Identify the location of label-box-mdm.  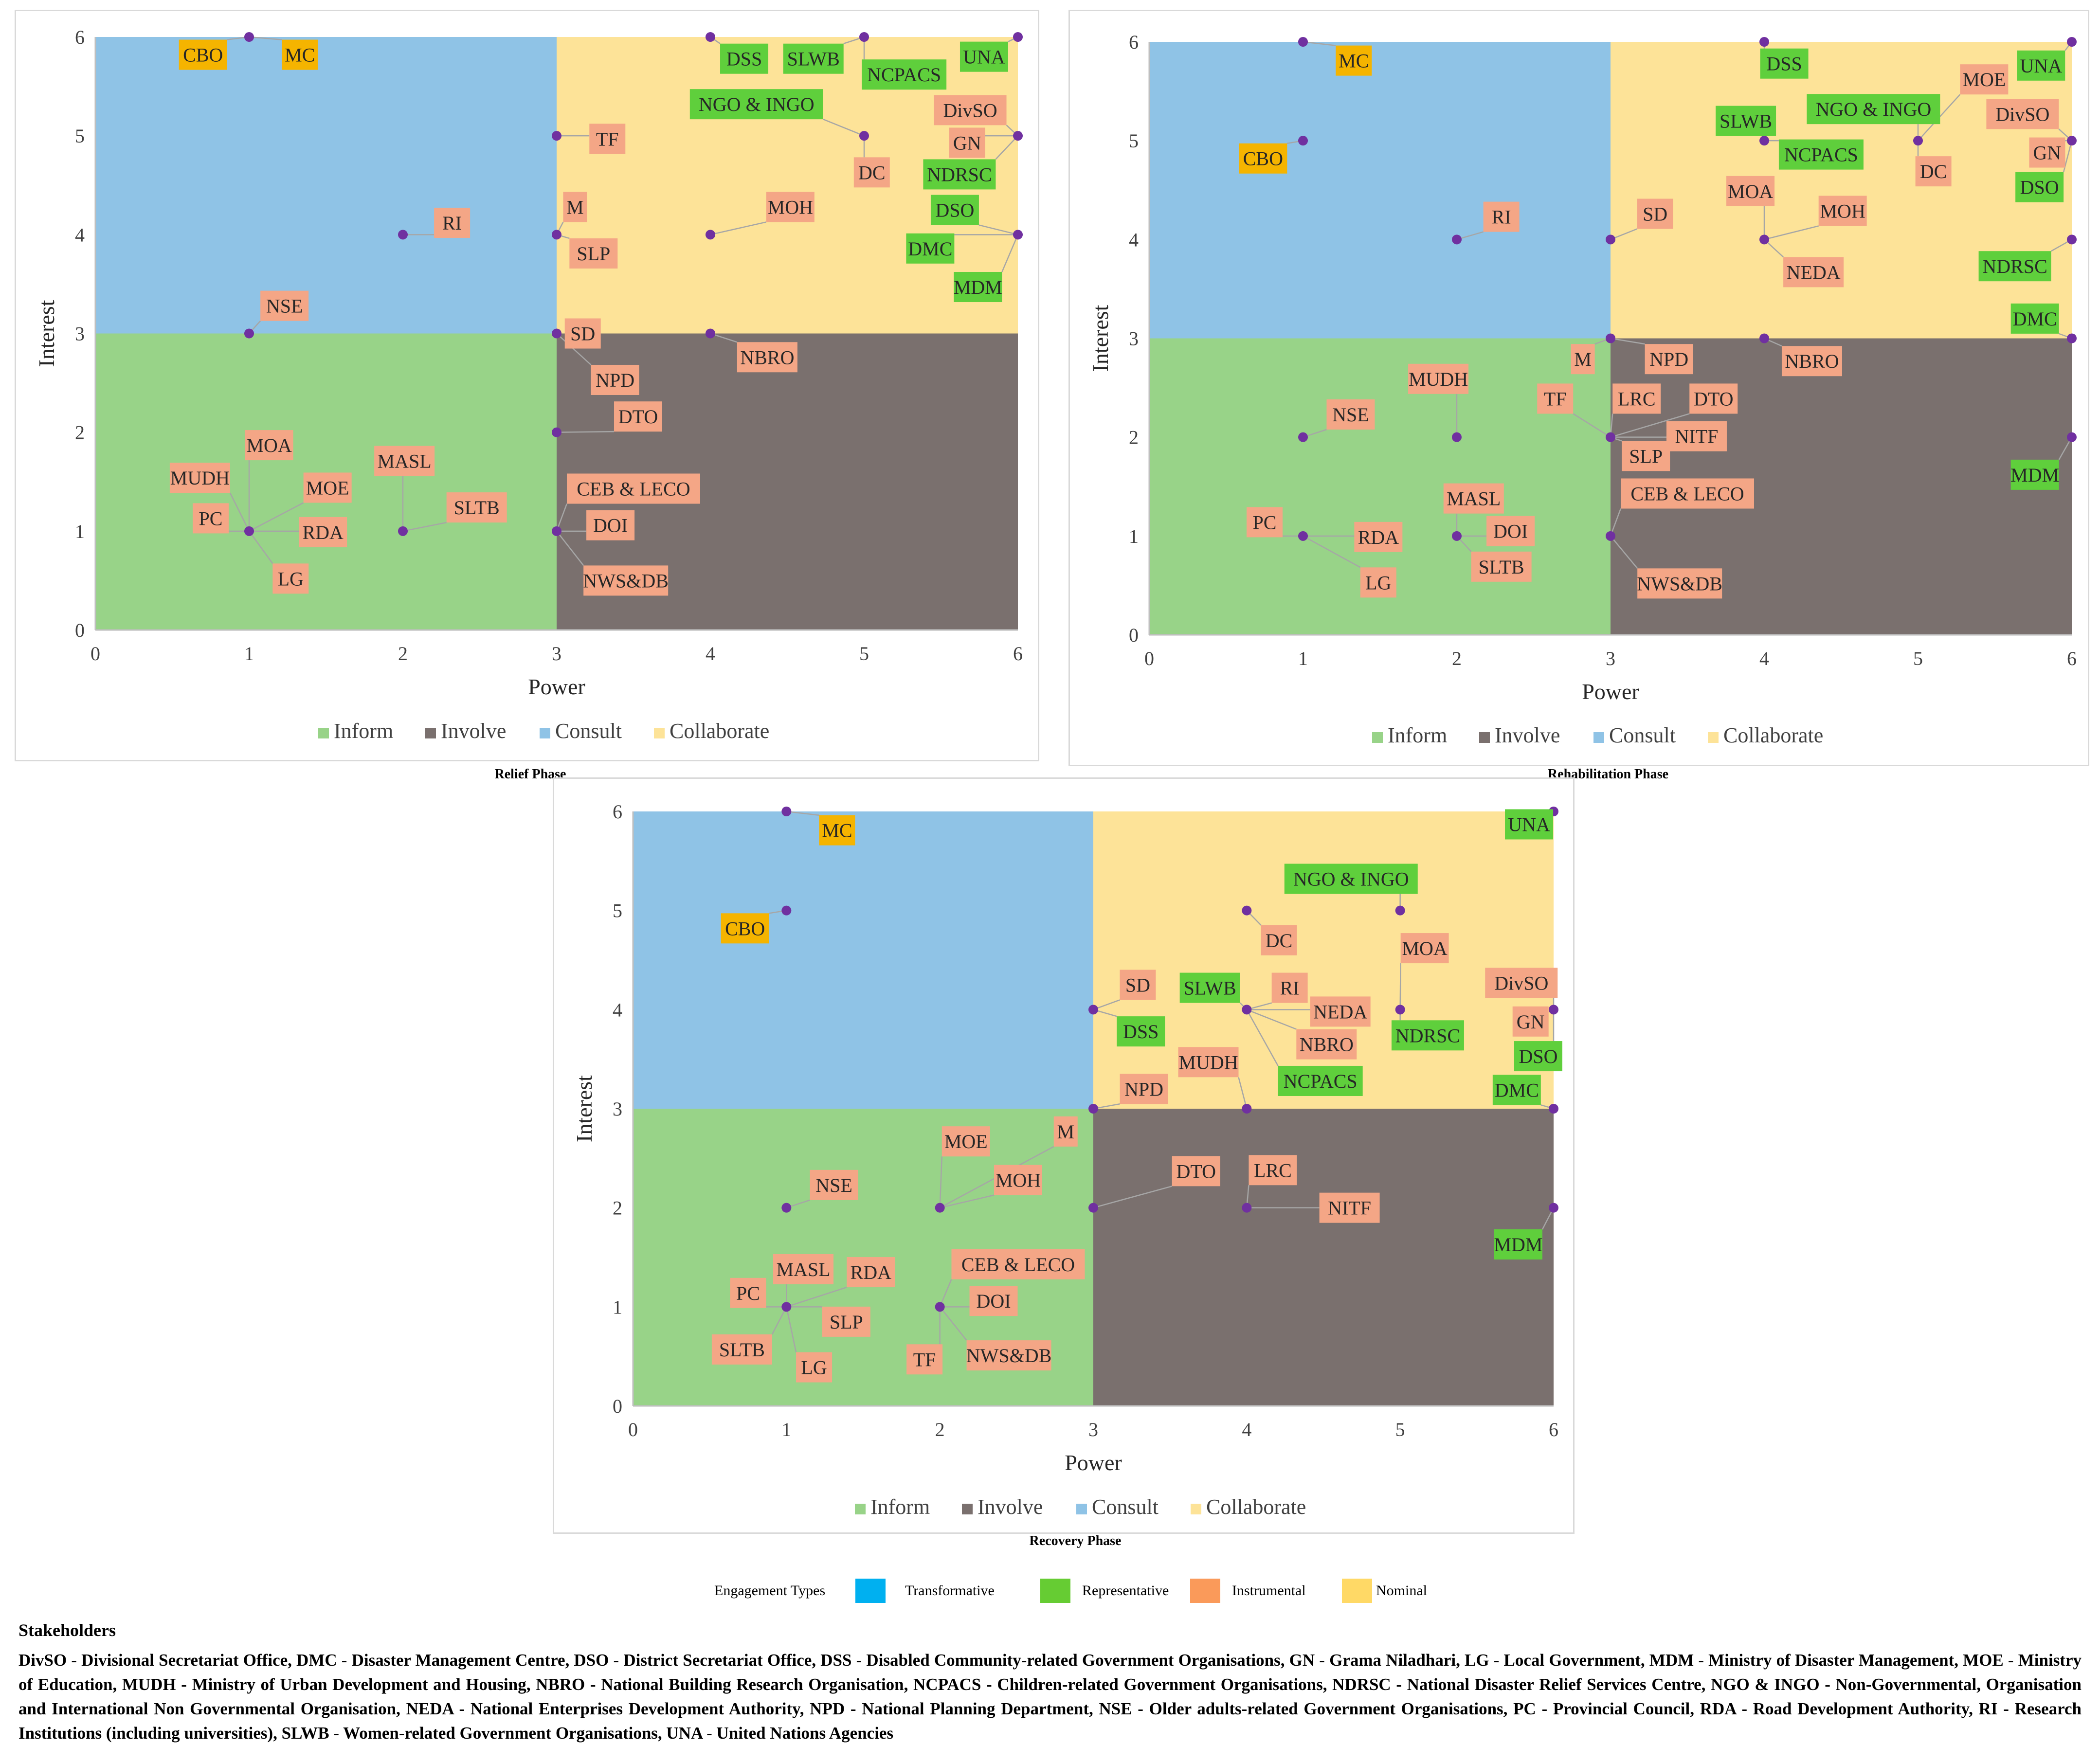
(2034, 474).